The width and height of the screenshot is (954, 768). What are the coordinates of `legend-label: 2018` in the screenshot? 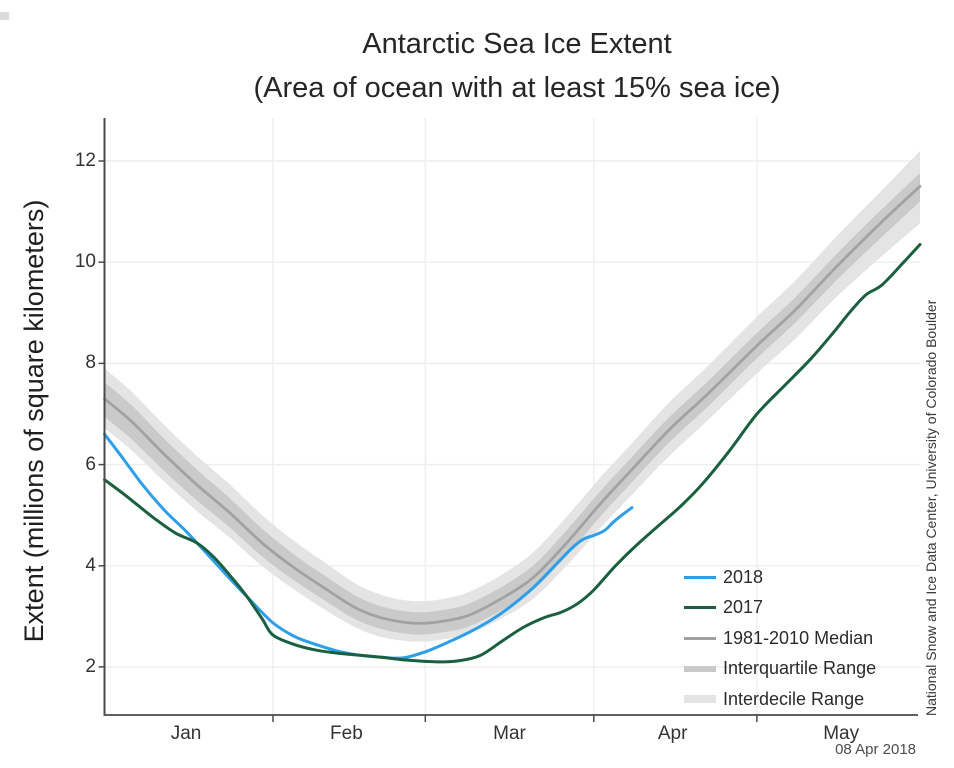 It's located at (743, 576).